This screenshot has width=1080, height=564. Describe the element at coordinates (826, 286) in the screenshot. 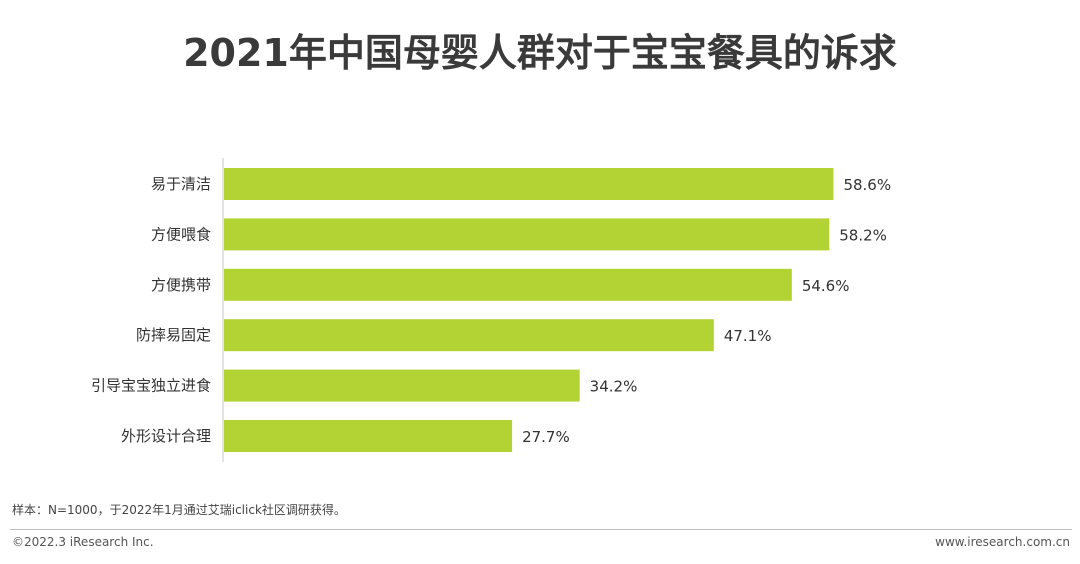

I see `data-label: 54.6%` at that location.